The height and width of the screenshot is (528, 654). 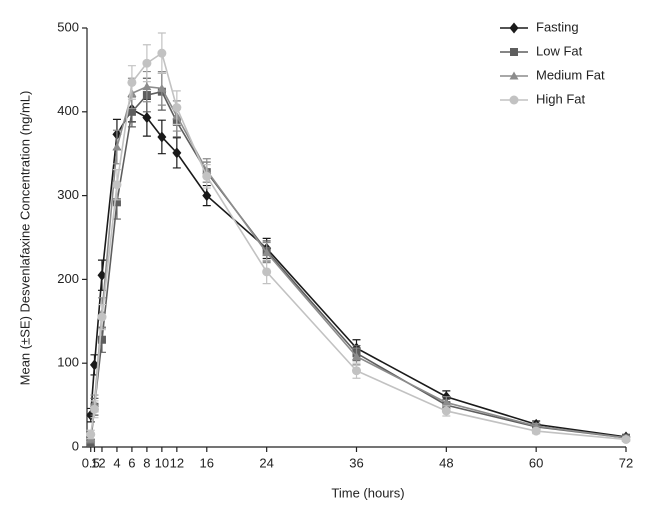 I want to click on x-tick-label: 2, so click(x=101, y=462).